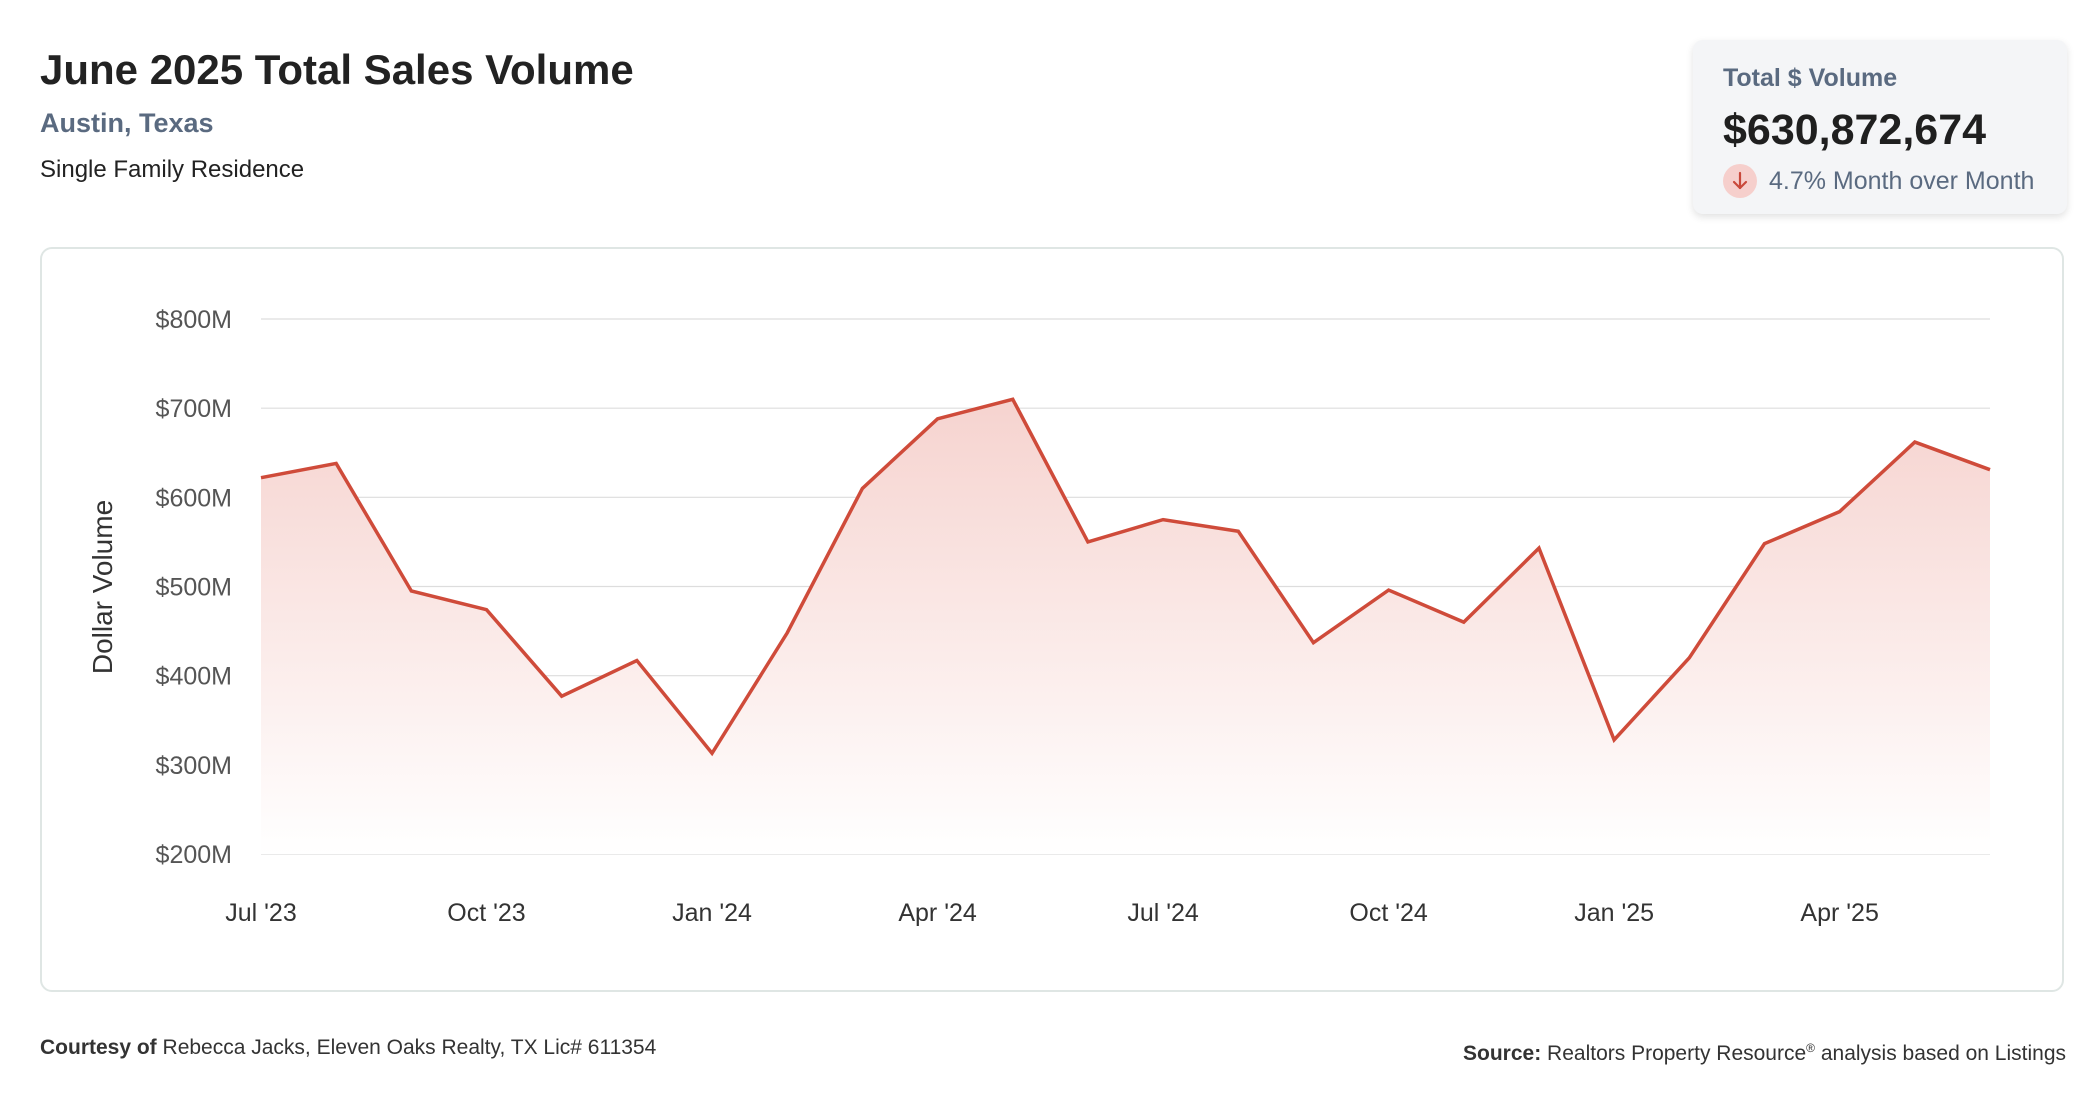 The image size is (2096, 1100). I want to click on property-type-label: Single Family Residence, so click(172, 169).